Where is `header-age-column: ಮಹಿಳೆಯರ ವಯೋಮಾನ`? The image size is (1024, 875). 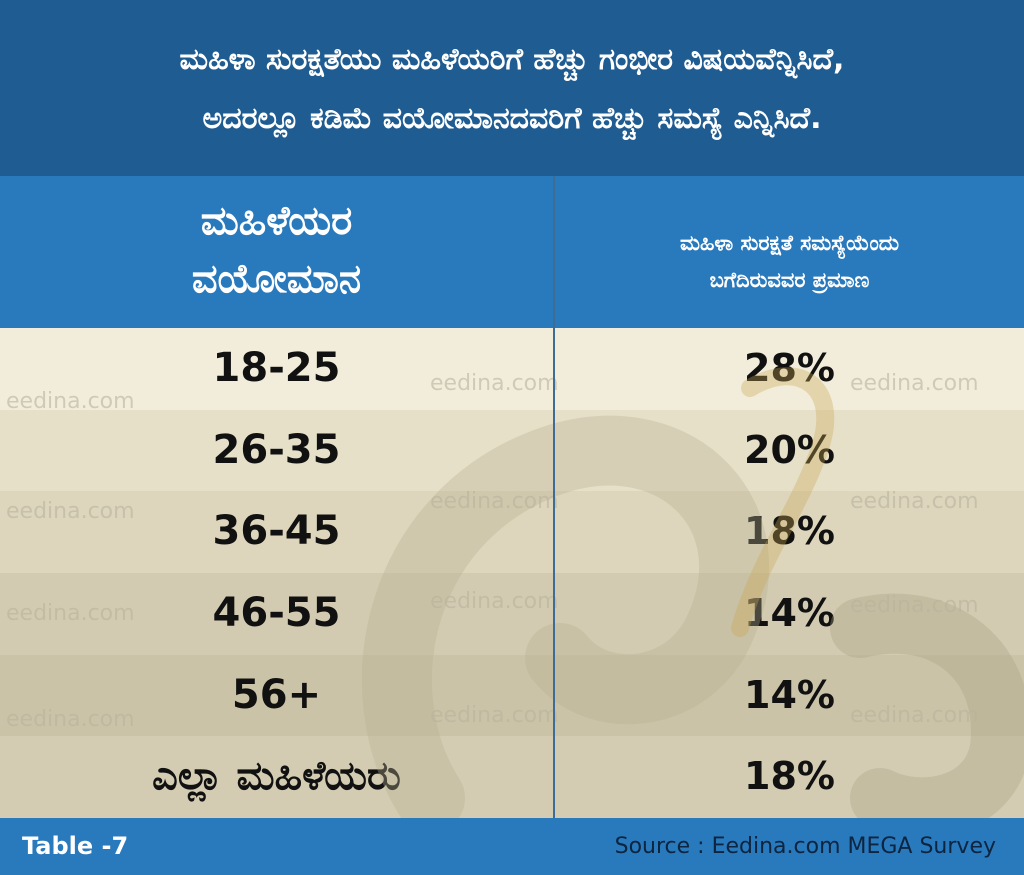 header-age-column: ಮಹಿಳೆಯರ ವಯೋಮಾನ is located at coordinates (276, 252).